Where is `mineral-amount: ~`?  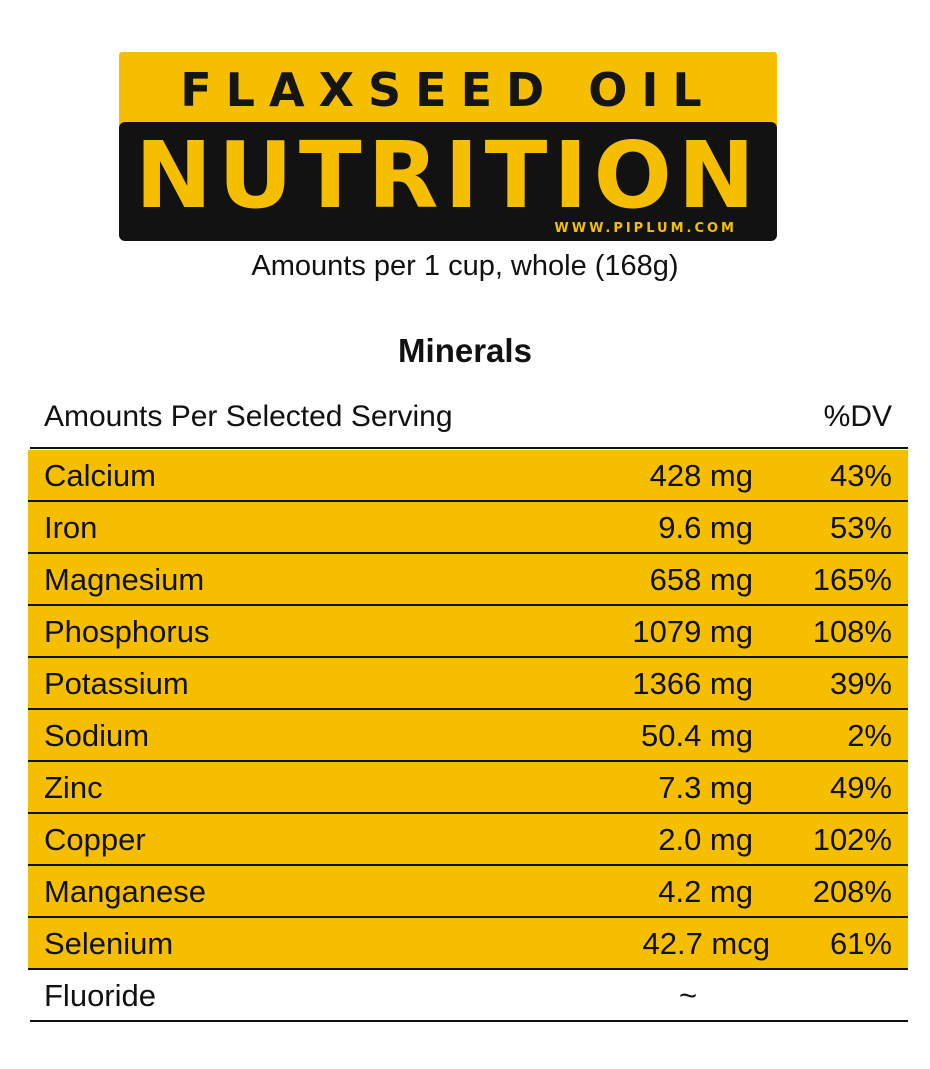
mineral-amount: ~ is located at coordinates (688, 995).